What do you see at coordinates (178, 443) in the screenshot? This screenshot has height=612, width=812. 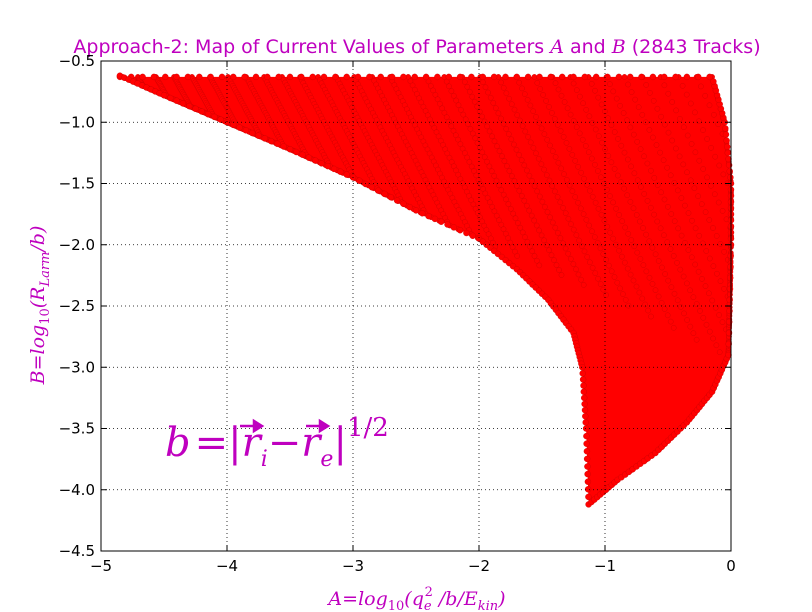 I see `formula-lhs: b` at bounding box center [178, 443].